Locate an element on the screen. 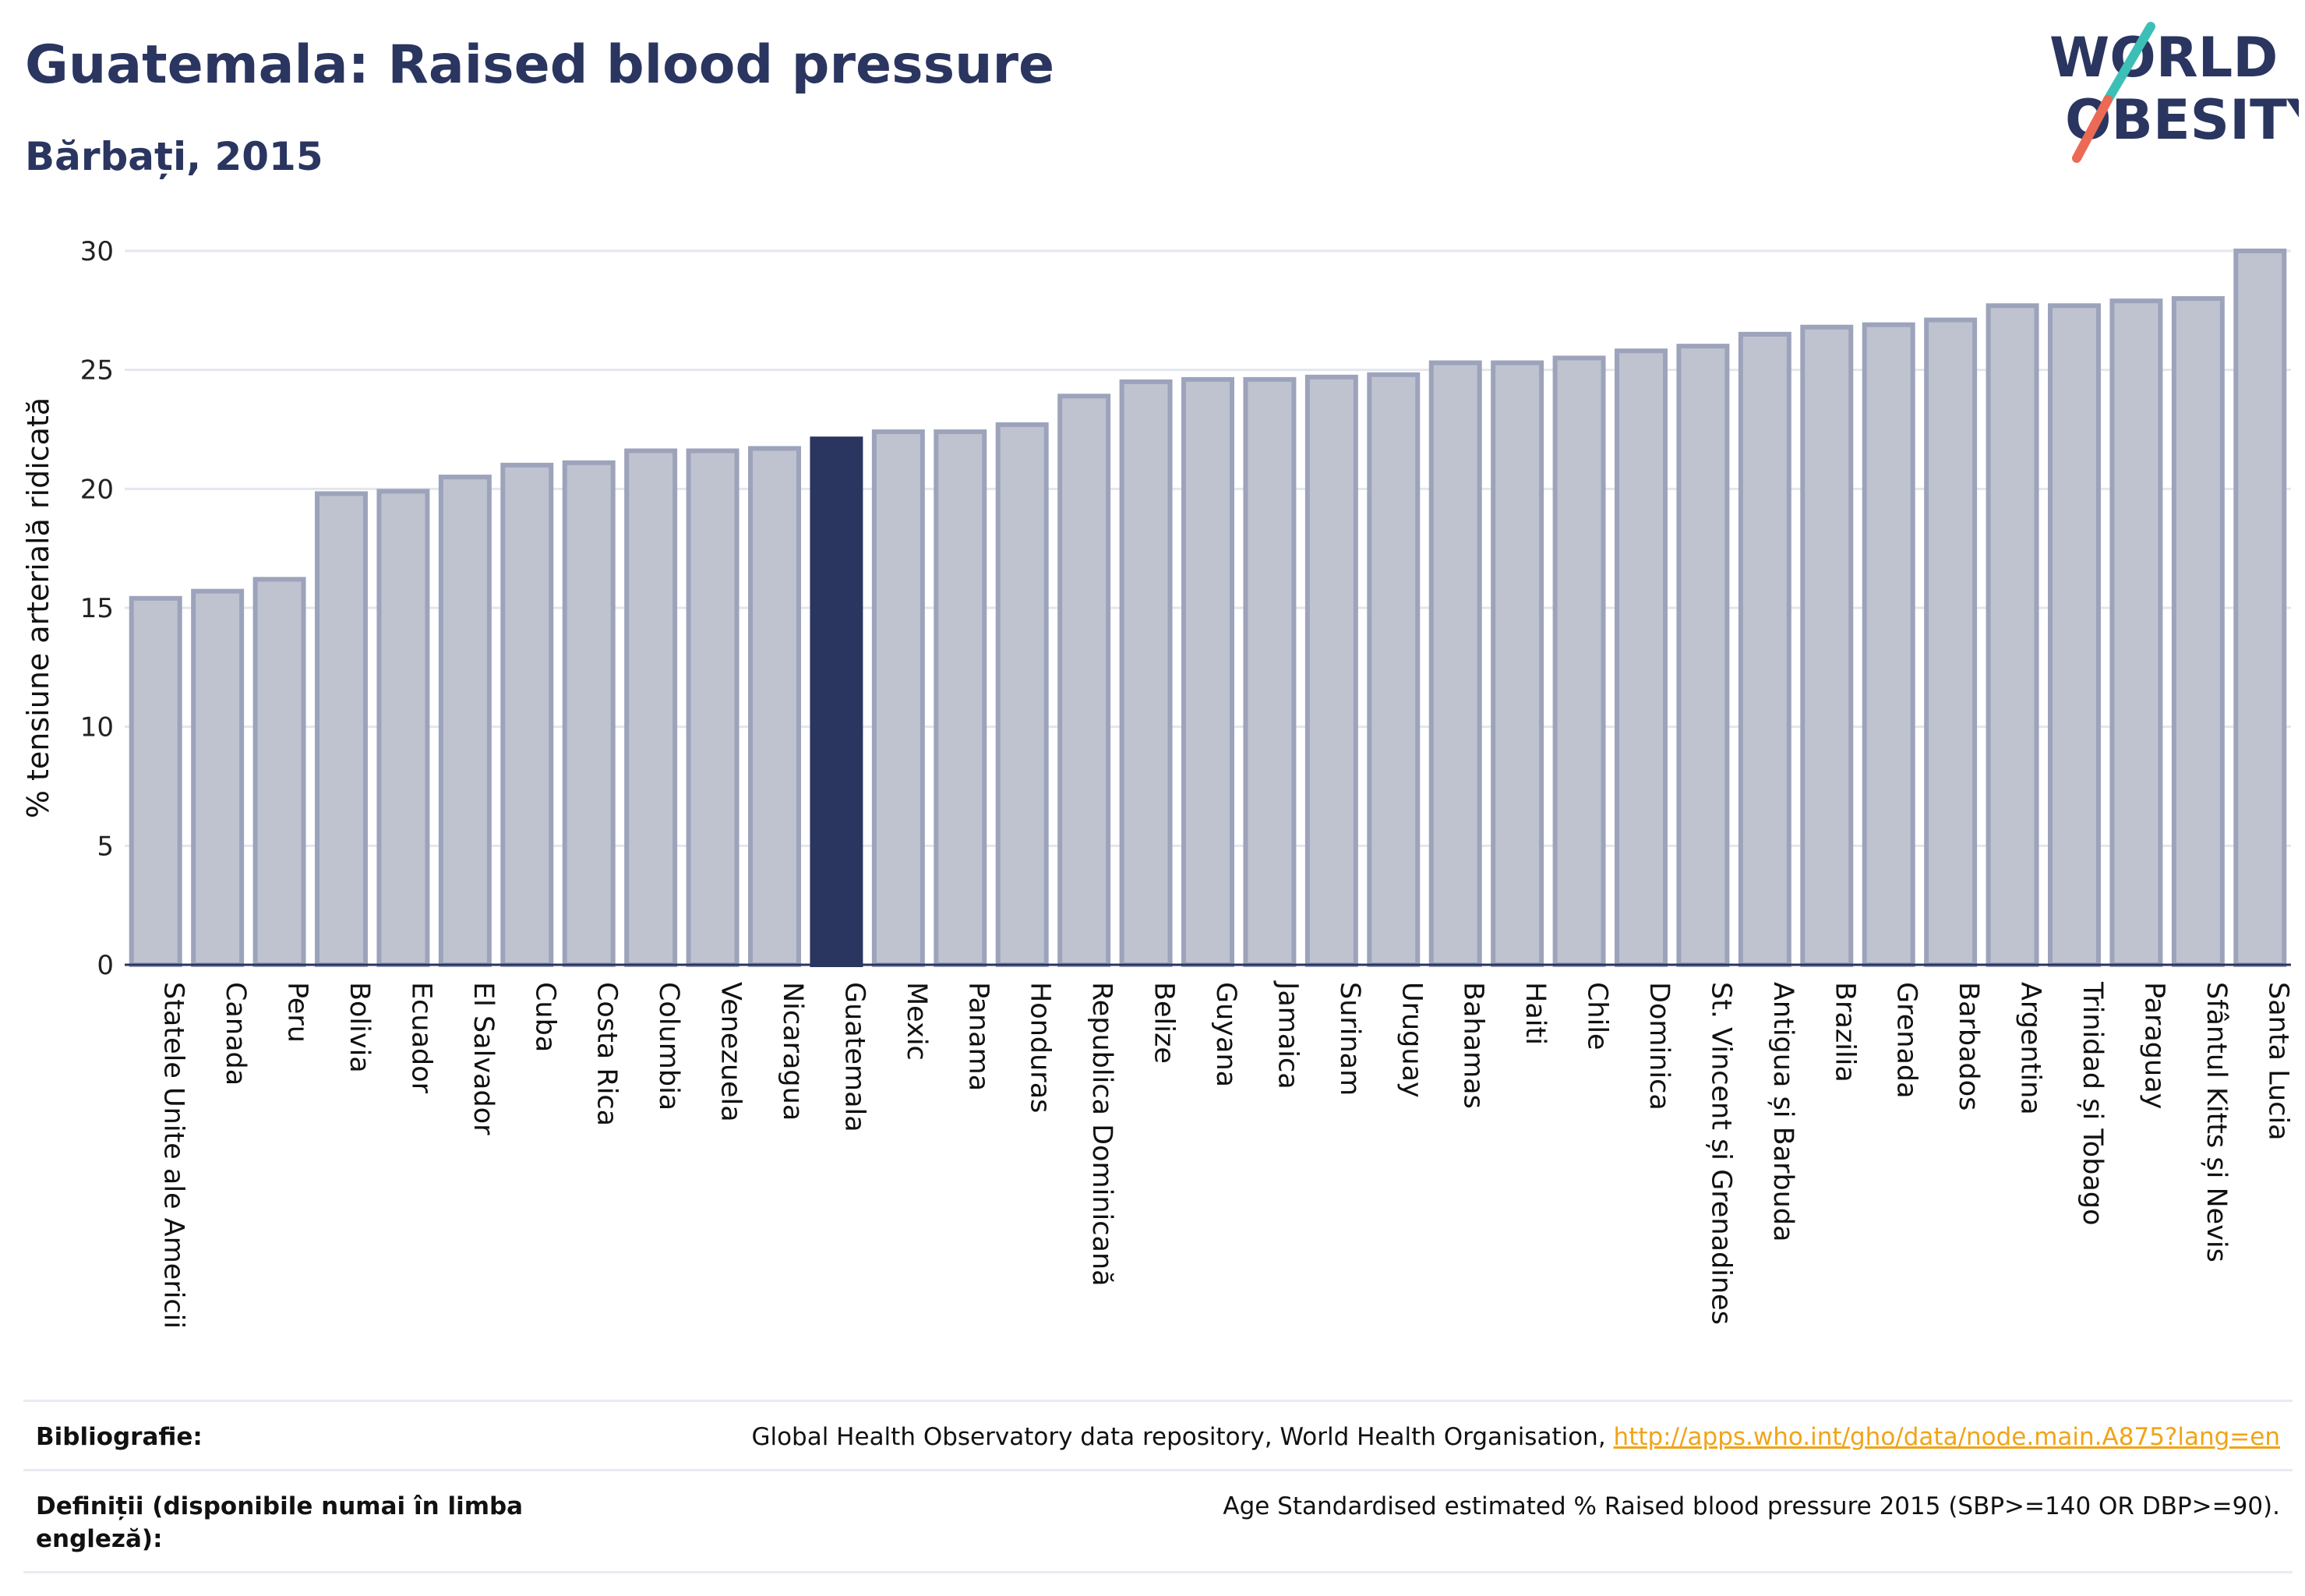 This screenshot has width=2305, height=1596. x-tick-label: Costa Rica is located at coordinates (607, 1054).